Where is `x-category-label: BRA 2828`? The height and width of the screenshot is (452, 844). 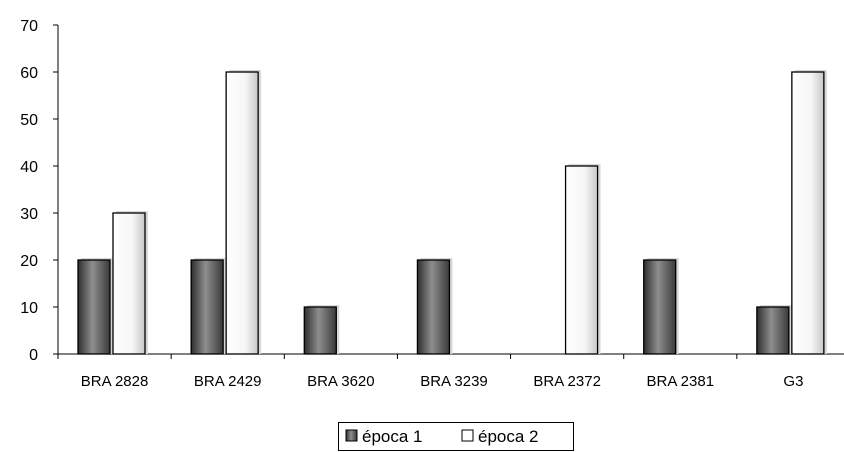
x-category-label: BRA 2828 is located at coordinates (115, 381).